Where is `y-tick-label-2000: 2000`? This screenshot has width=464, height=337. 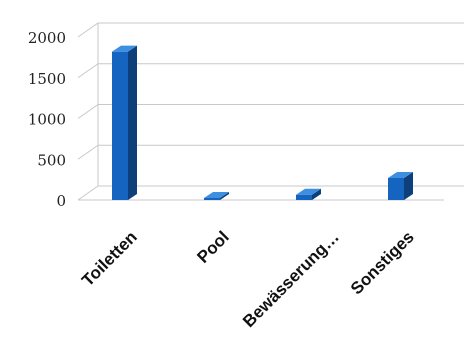 y-tick-label-2000: 2000 is located at coordinates (47, 38).